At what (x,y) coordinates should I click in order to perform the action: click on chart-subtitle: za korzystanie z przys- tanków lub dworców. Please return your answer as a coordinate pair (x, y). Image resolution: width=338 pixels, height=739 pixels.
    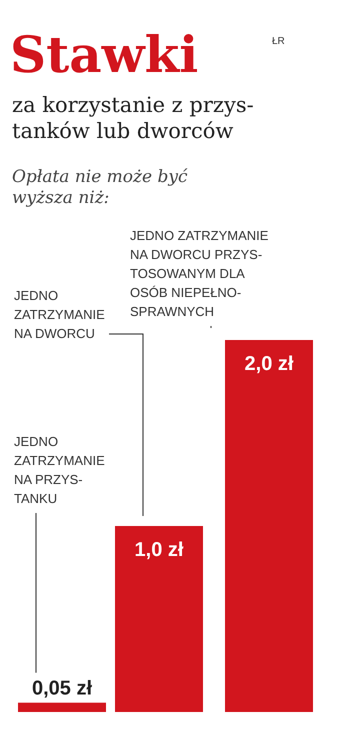
    Looking at the image, I should click on (133, 118).